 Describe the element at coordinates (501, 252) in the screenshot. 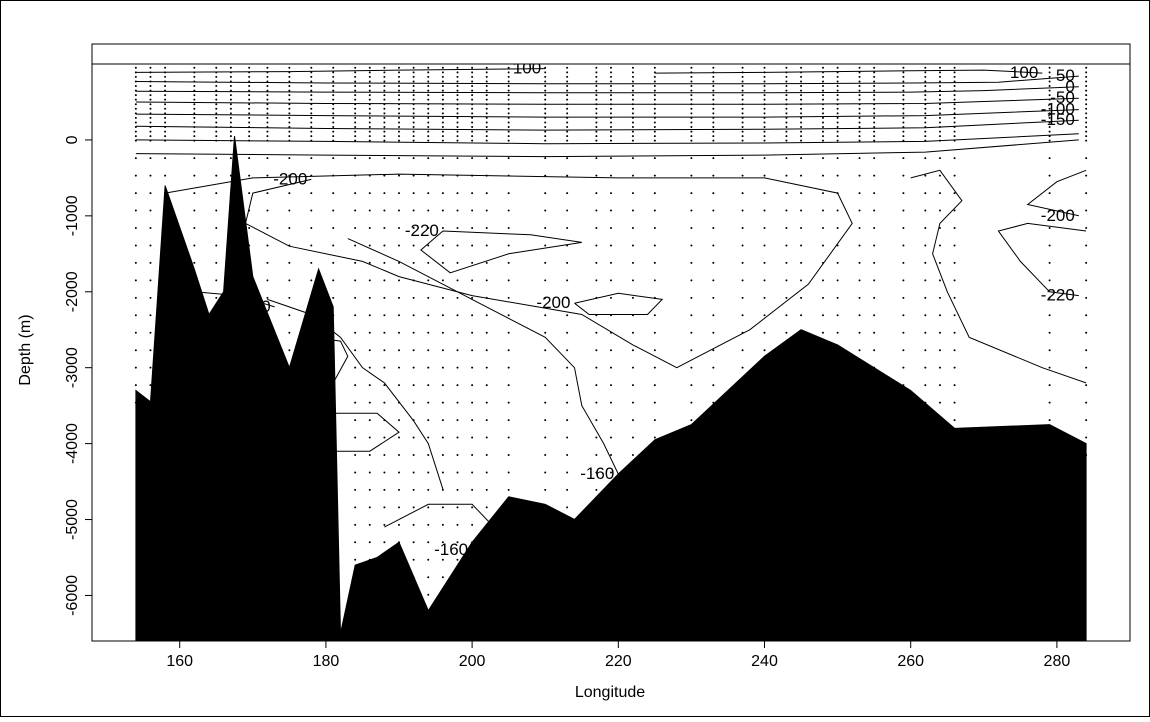

I see `contour-line` at that location.